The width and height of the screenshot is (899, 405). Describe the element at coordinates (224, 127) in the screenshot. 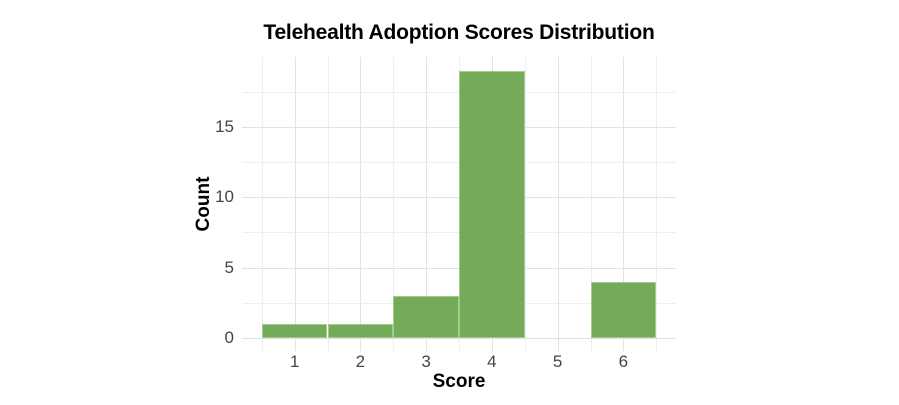

I see `y-tick-label: 15` at that location.